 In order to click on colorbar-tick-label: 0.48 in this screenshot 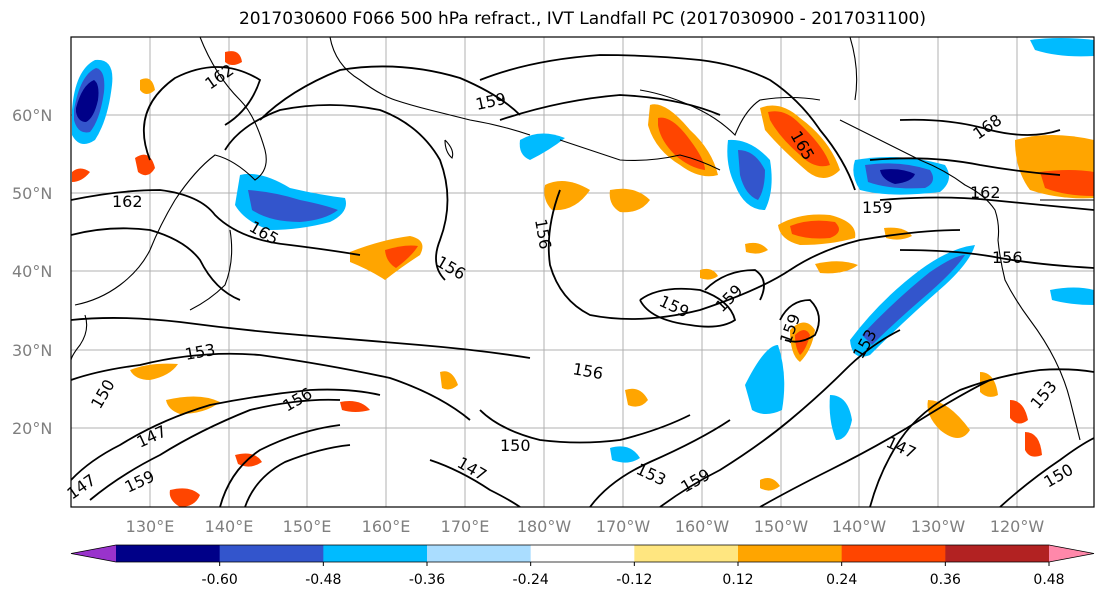, I will do `click(1048, 580)`.